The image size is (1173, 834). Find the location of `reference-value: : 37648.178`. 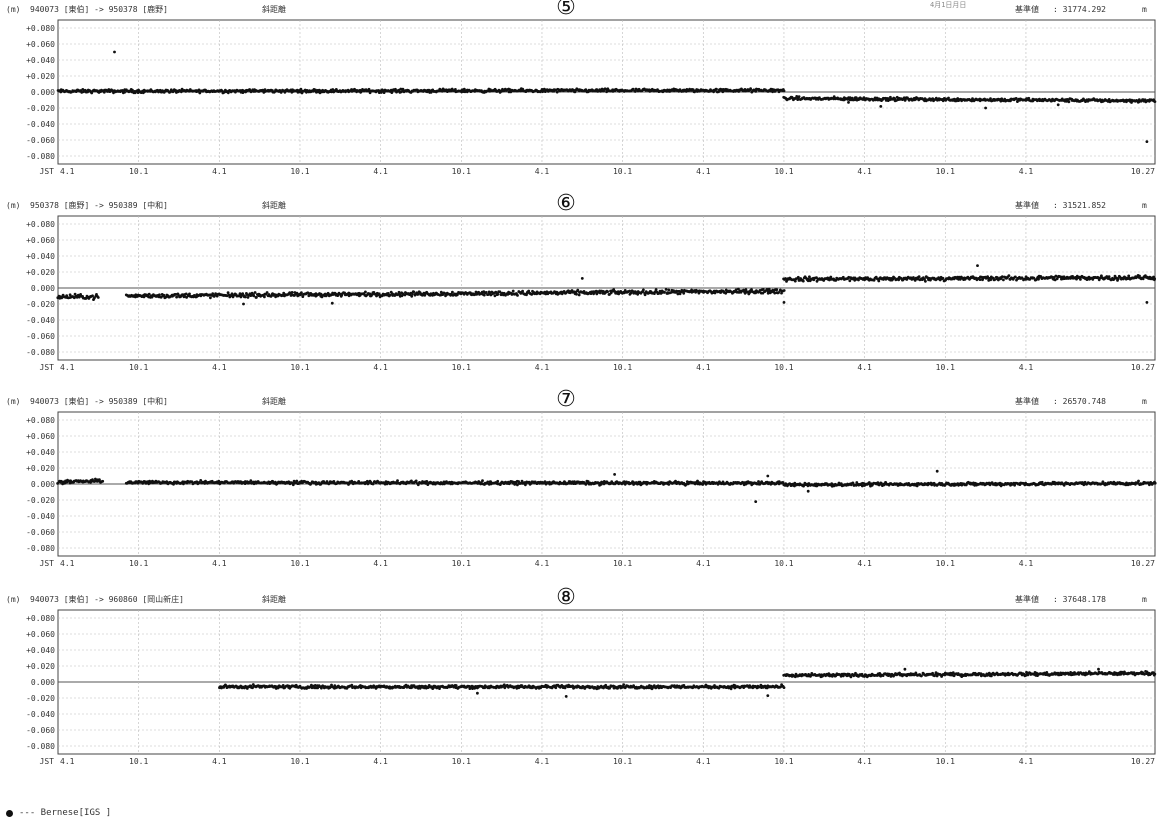

reference-value: : 37648.178 is located at coordinates (1079, 599).